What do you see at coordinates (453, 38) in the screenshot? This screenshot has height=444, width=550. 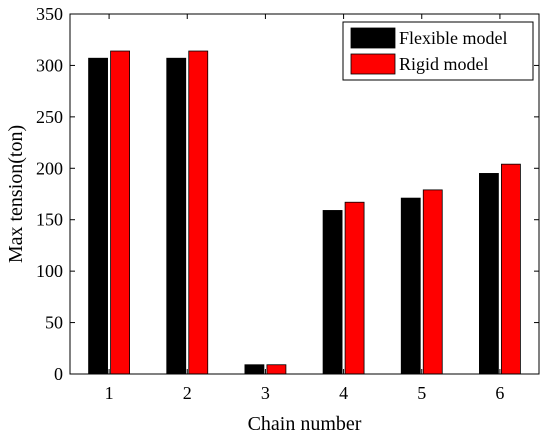 I see `legend-label-flexible-model: Flexible model` at bounding box center [453, 38].